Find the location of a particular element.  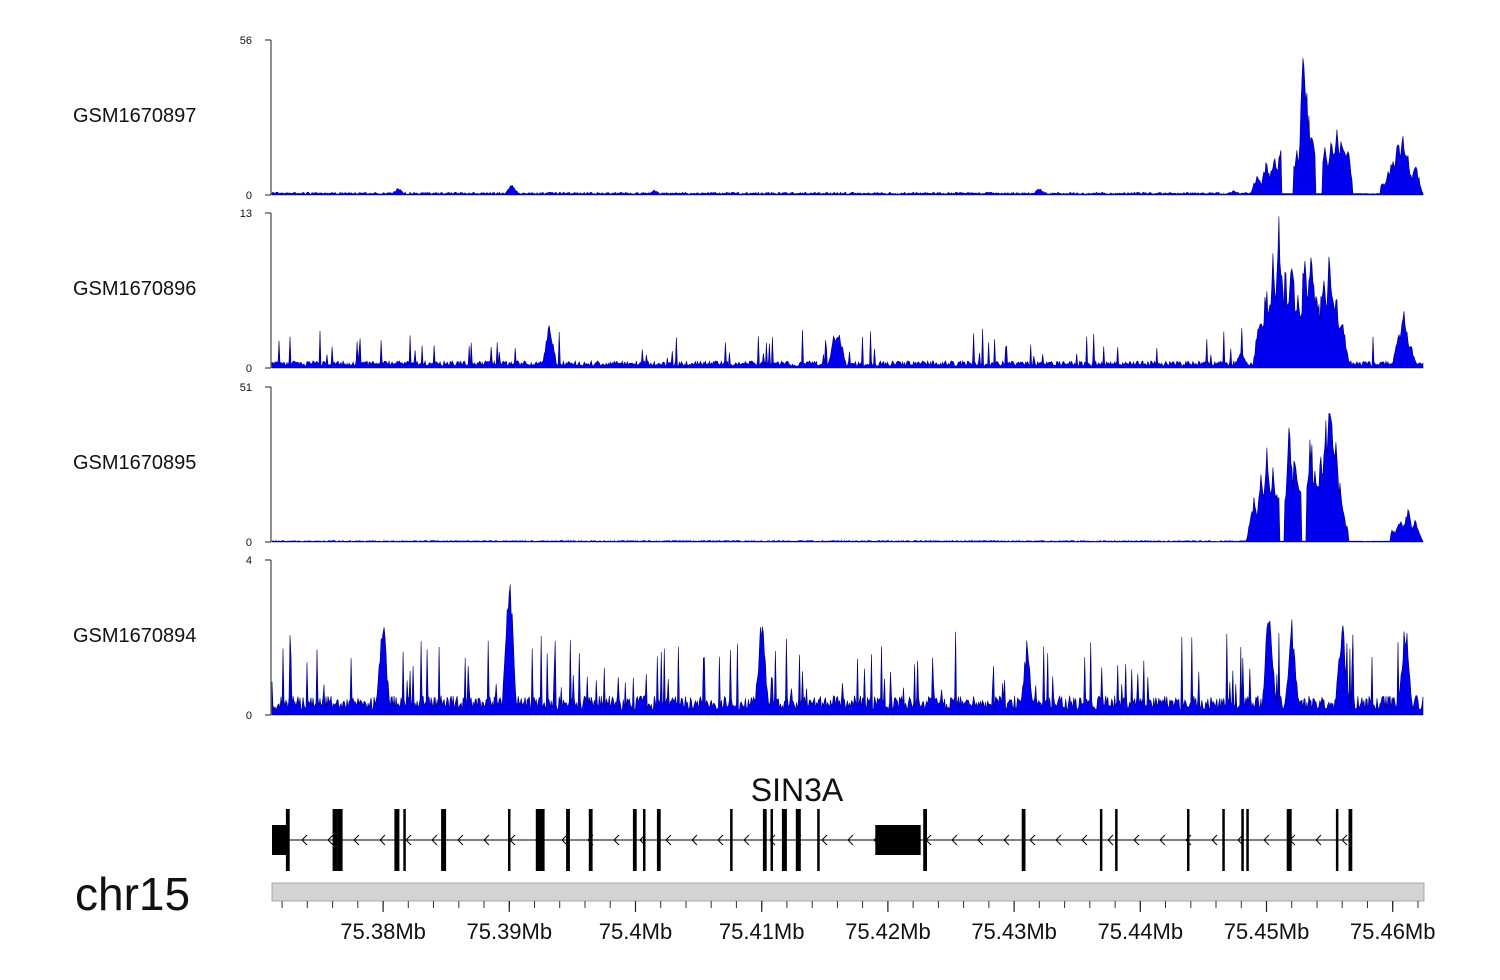

y-max-label: 51 is located at coordinates (246, 388).